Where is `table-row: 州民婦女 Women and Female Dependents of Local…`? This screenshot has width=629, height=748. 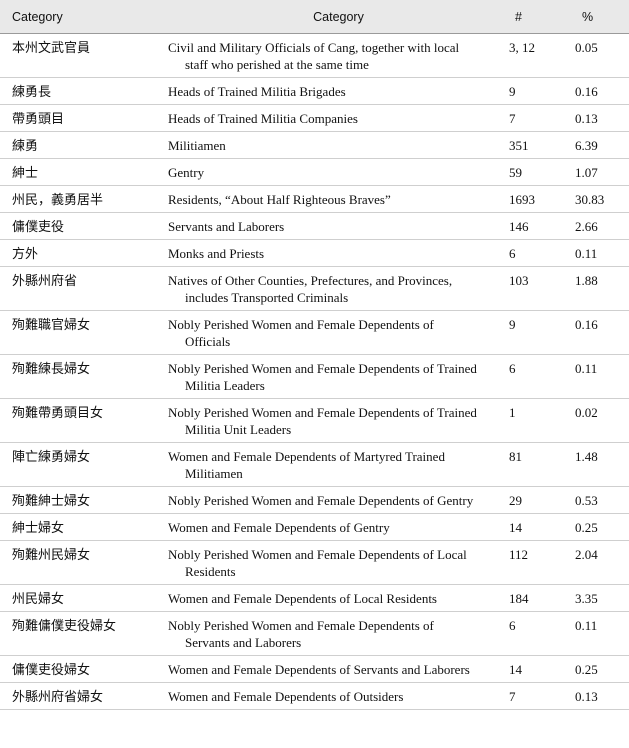 table-row: 州民婦女 Women and Female Dependents of Local… is located at coordinates (314, 598).